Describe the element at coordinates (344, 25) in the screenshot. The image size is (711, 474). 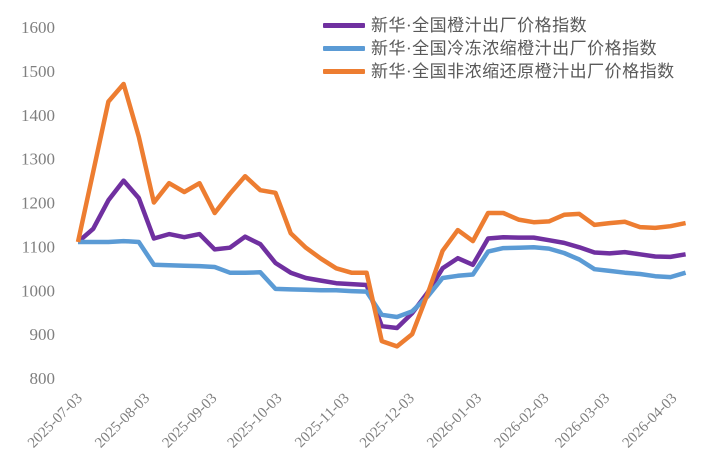
I see `composite-index-line-swatch` at that location.